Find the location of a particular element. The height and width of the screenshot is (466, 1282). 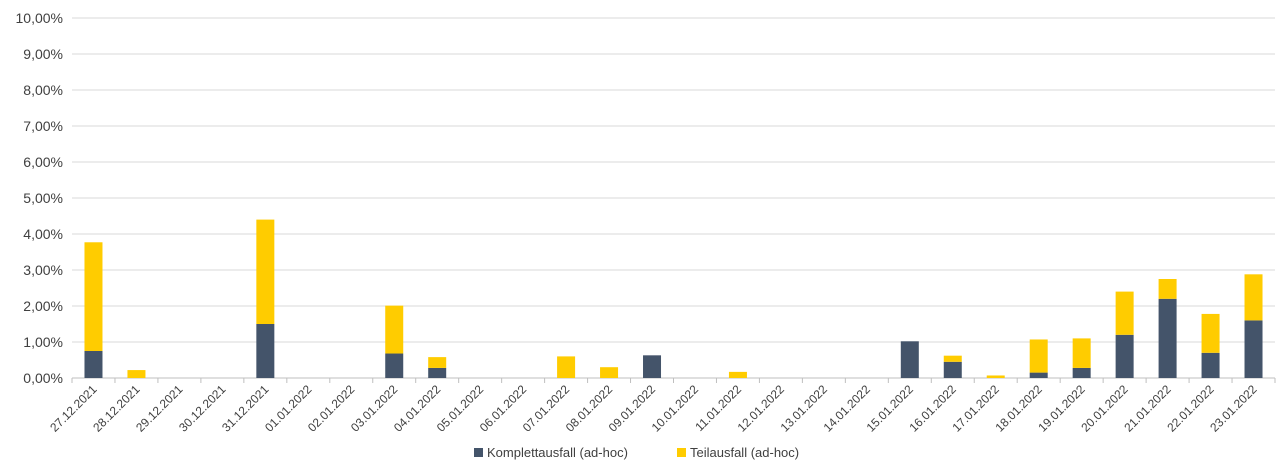

y-tick-label: 5,00% is located at coordinates (43, 198).